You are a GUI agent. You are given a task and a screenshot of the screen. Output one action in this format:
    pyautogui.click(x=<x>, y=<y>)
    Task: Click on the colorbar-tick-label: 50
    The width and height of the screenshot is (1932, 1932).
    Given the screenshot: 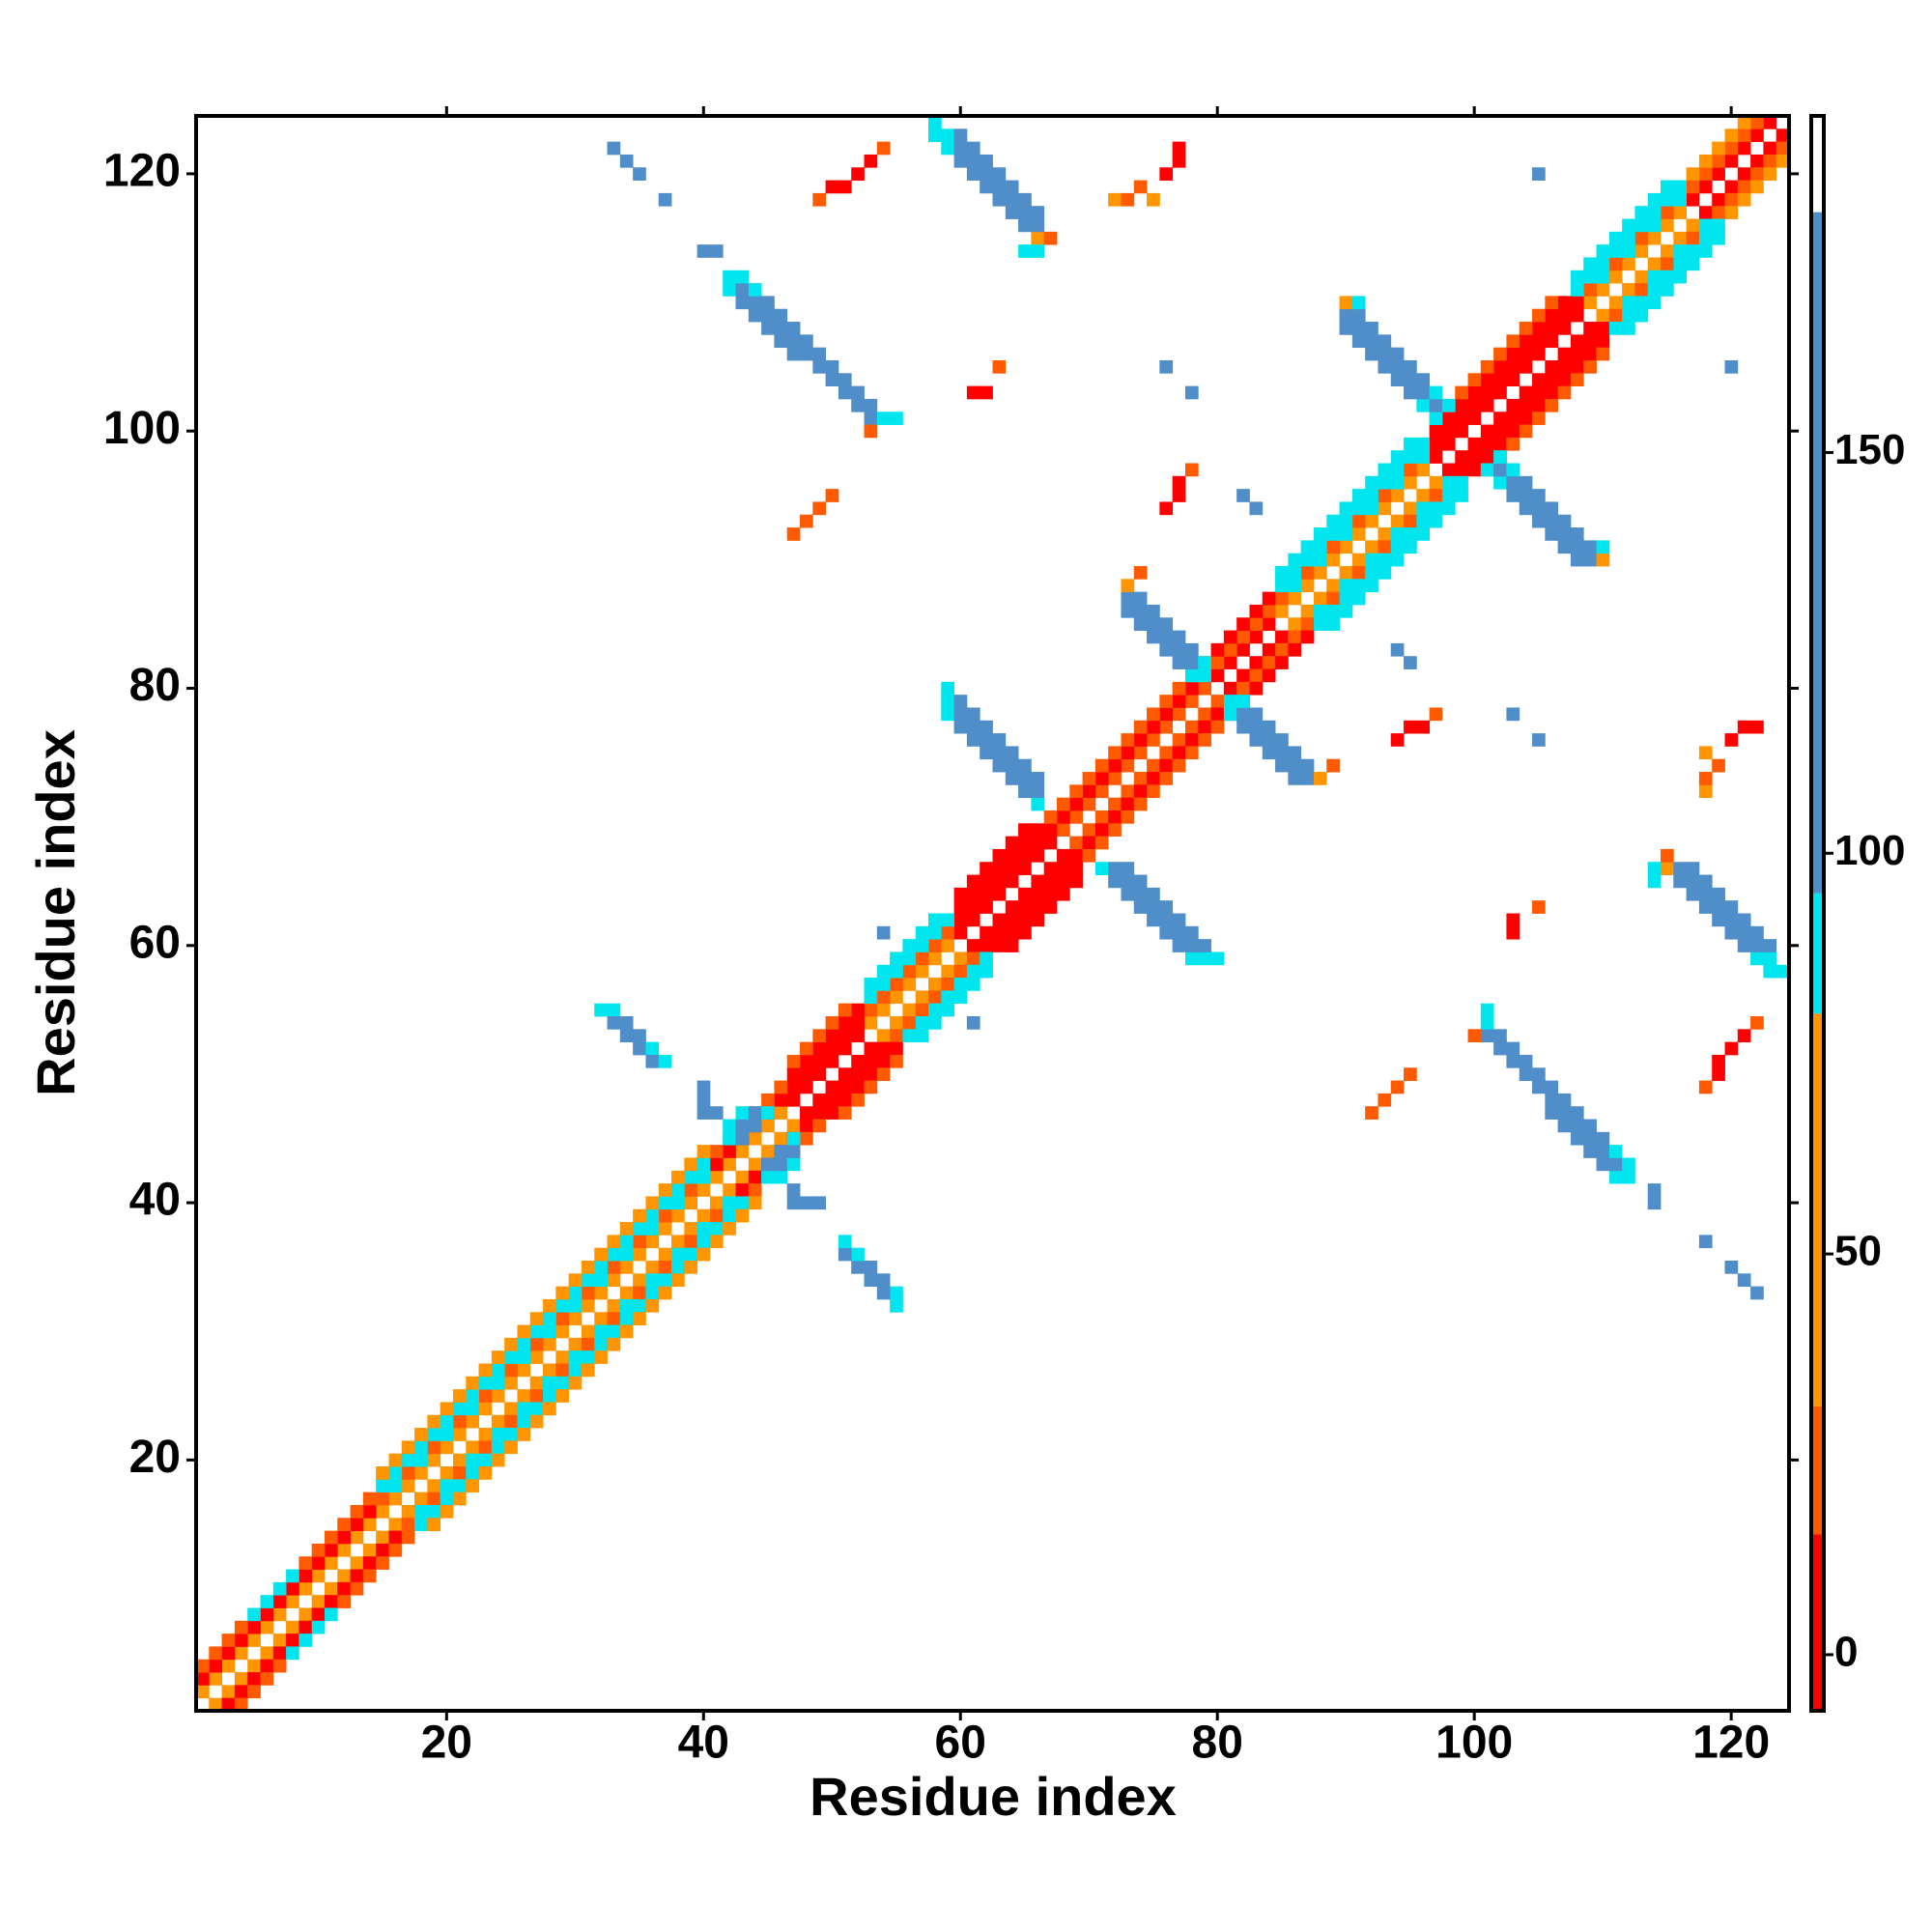 What is the action you would take?
    pyautogui.click(x=1858, y=1251)
    